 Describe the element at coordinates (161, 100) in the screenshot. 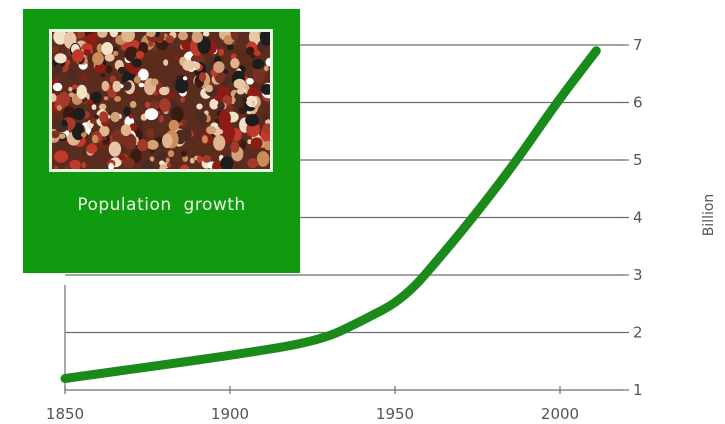

I see `crowd-photo` at that location.